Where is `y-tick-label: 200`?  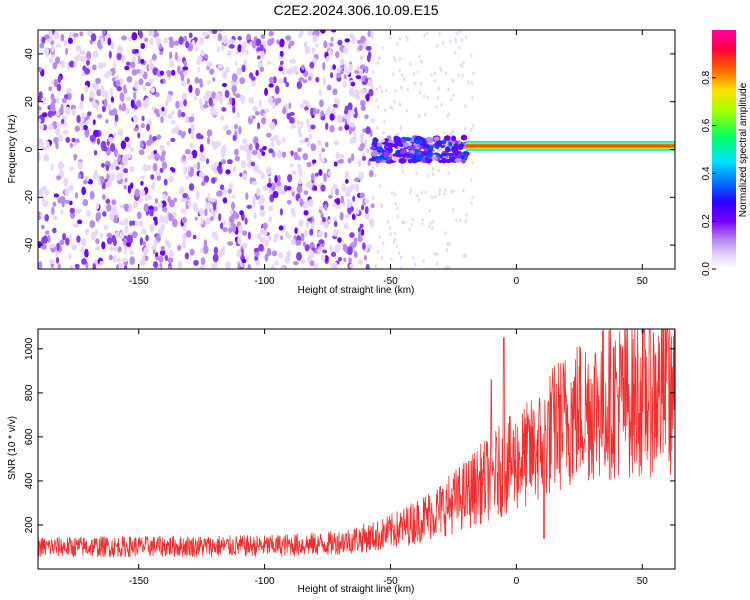 y-tick-label: 200 is located at coordinates (29, 524).